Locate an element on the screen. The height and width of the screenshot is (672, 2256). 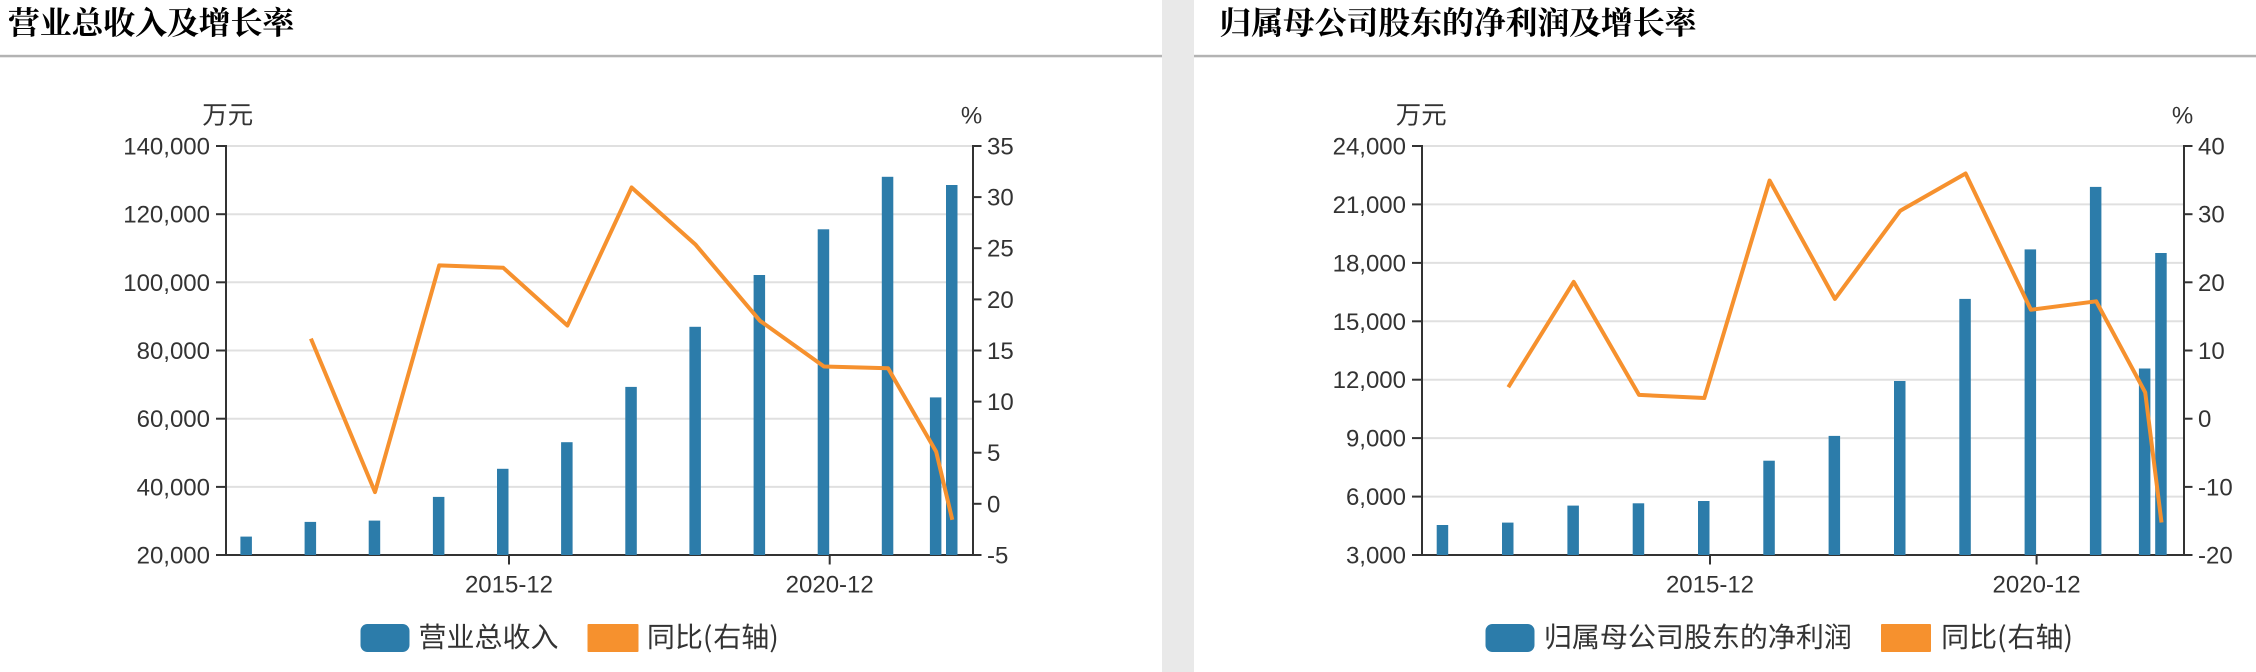
svg-text: -5 is located at coordinates (997, 556).